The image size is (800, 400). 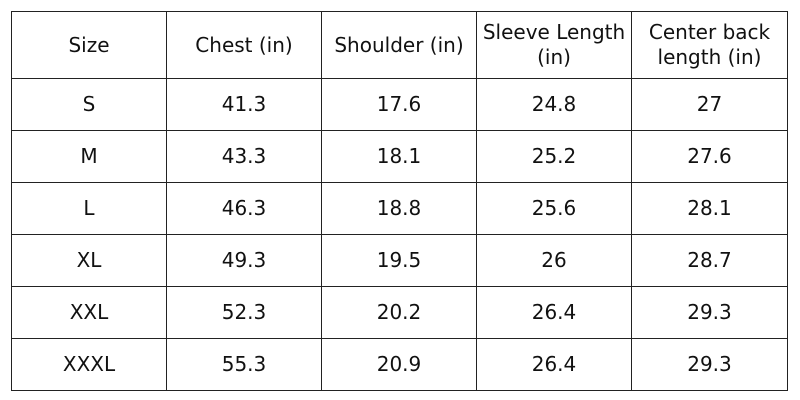 I want to click on cell-chest: 41.3, so click(x=244, y=104).